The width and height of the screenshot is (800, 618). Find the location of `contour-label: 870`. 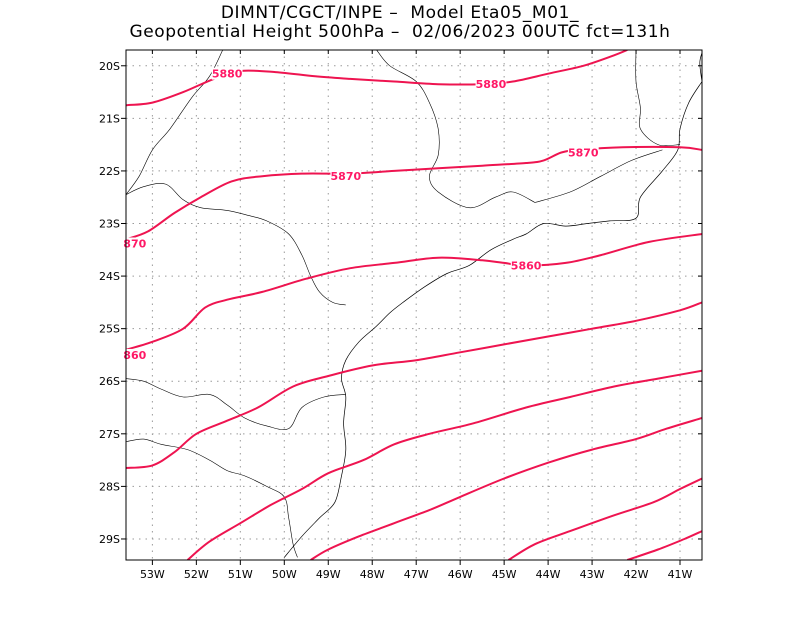

contour-label: 870 is located at coordinates (134, 243).